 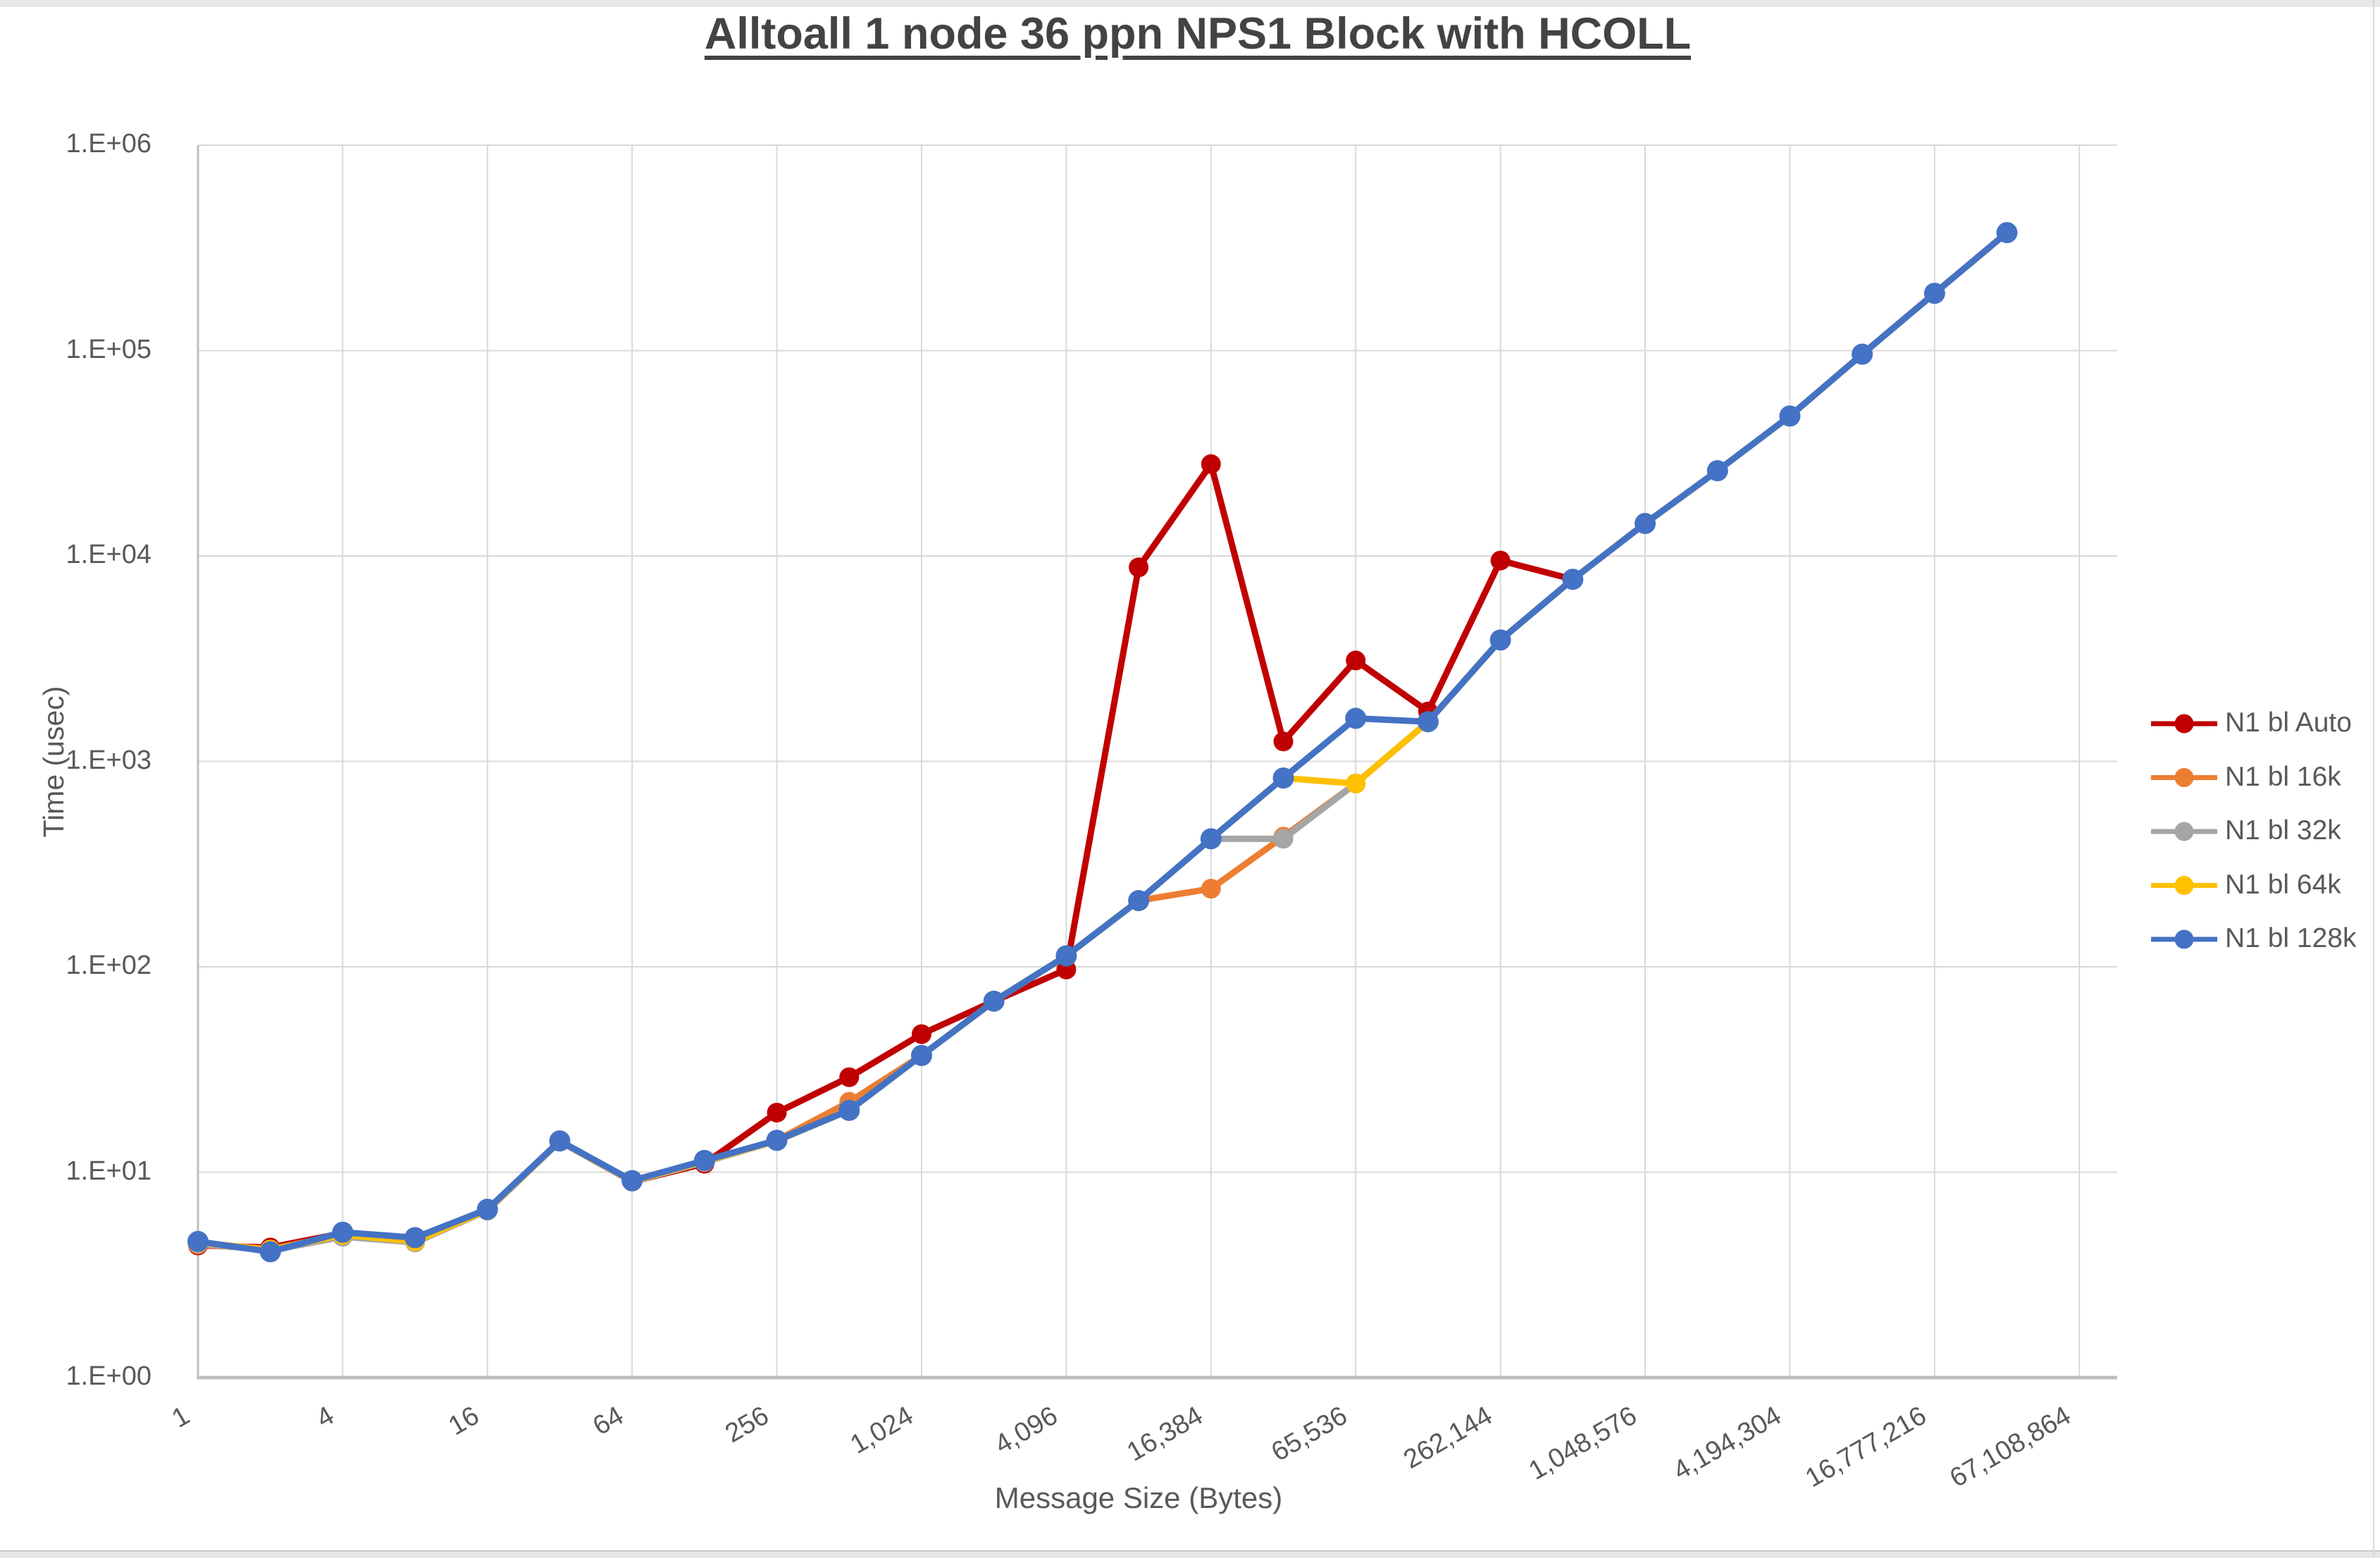 What do you see at coordinates (109, 349) in the screenshot?
I see `y-tick-label: 1.E+05` at bounding box center [109, 349].